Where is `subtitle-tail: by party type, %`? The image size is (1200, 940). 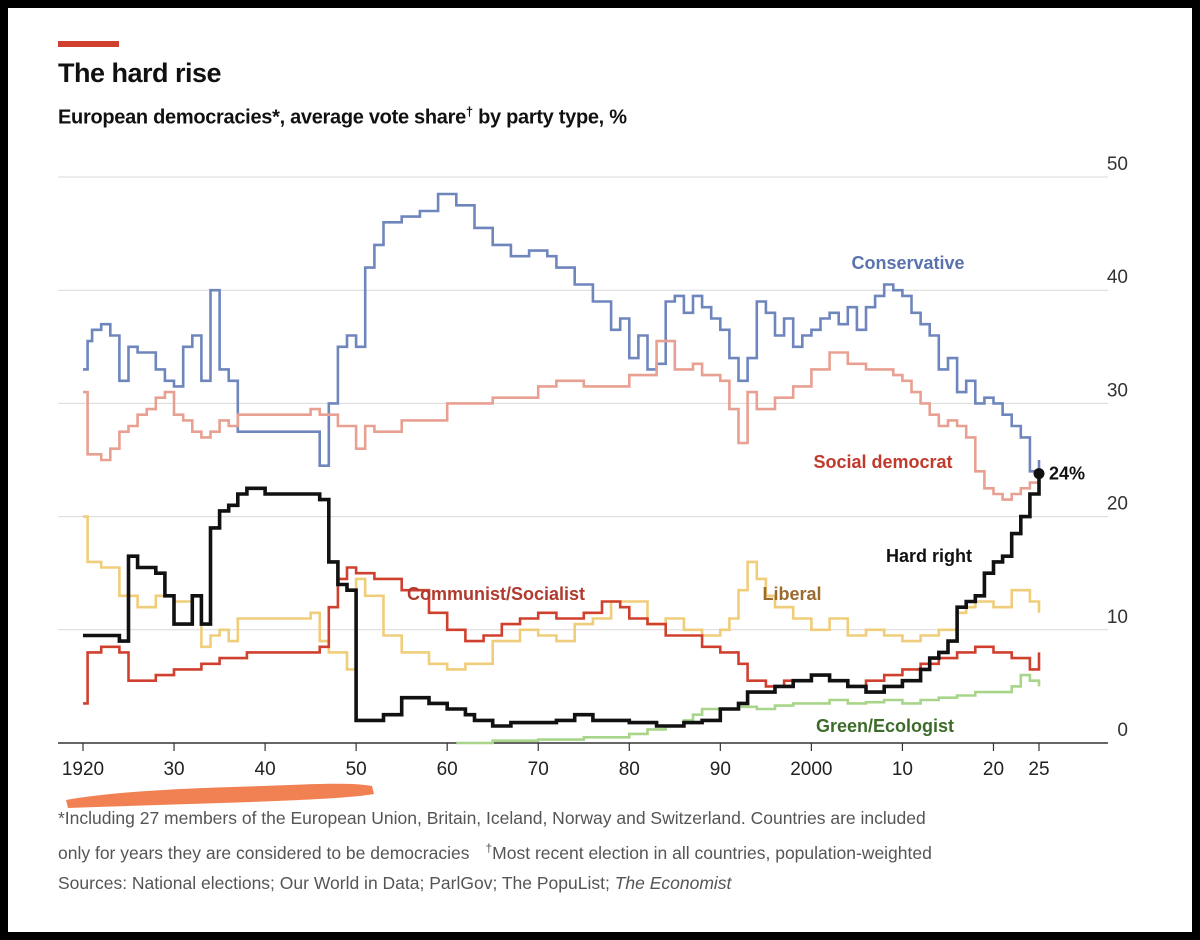
subtitle-tail: by party type, % is located at coordinates (549, 117).